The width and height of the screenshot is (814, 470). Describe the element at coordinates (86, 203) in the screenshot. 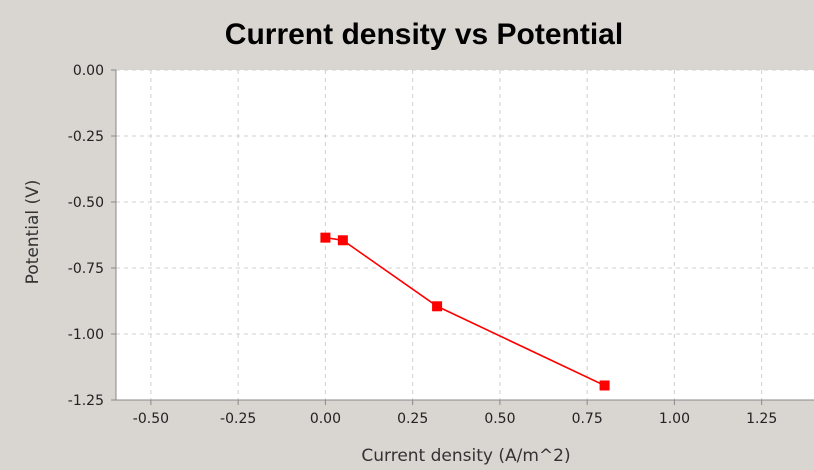

I see `y-tick-label: -0.50` at that location.